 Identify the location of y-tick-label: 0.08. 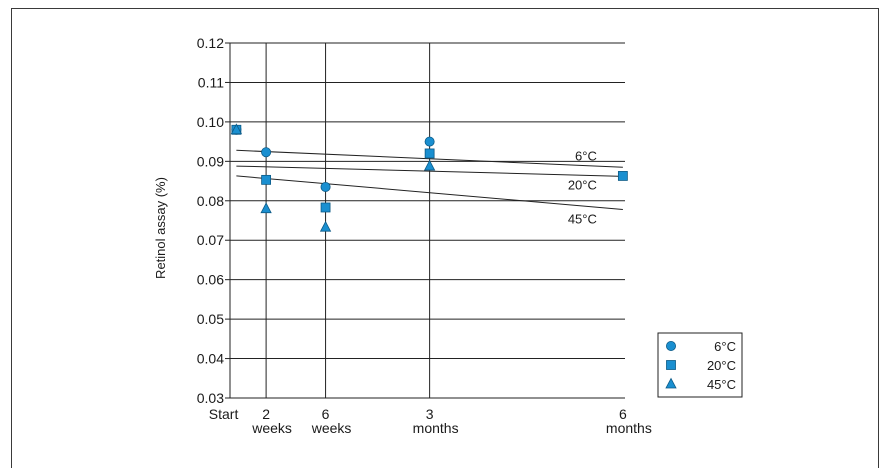
(210, 201).